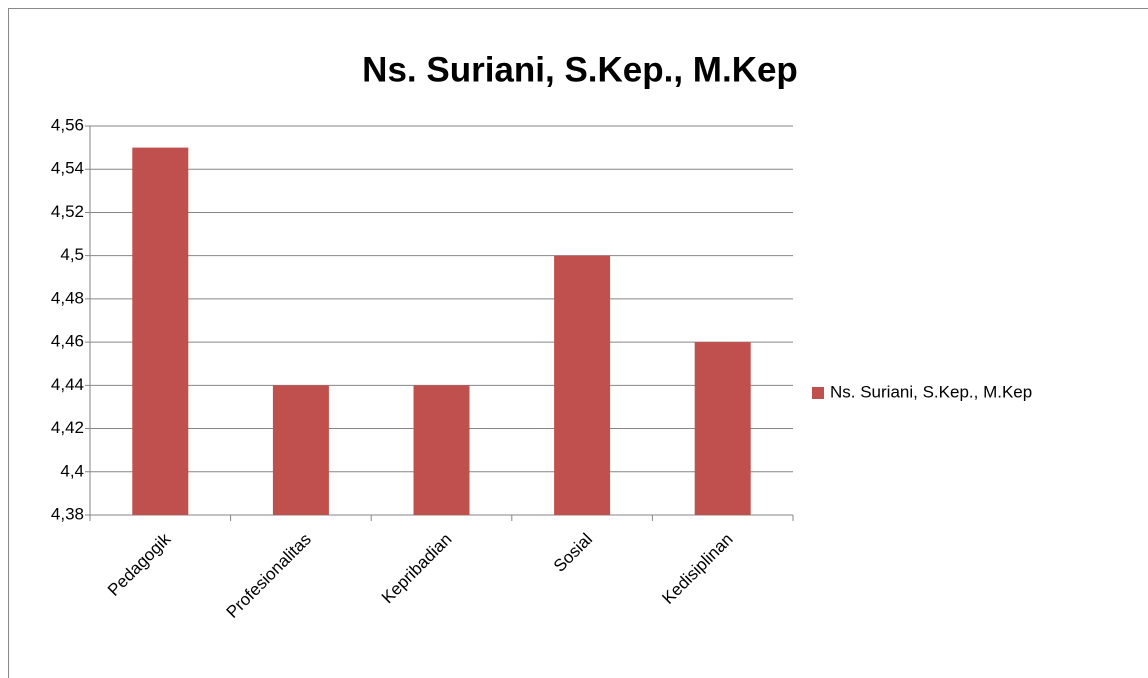  I want to click on y-tick-label: 4,52, so click(67, 211).